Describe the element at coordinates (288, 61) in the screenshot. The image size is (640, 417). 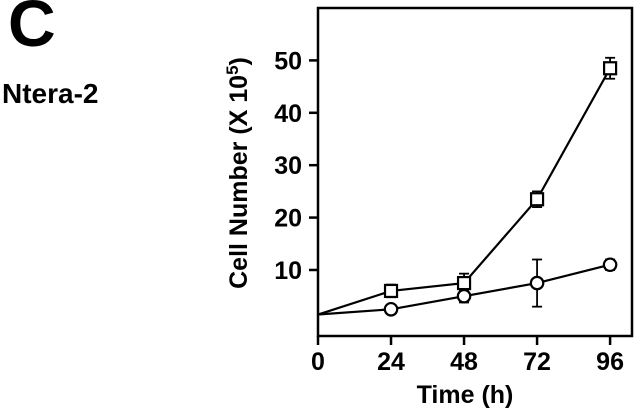
I see `y-tick-label: 50` at that location.